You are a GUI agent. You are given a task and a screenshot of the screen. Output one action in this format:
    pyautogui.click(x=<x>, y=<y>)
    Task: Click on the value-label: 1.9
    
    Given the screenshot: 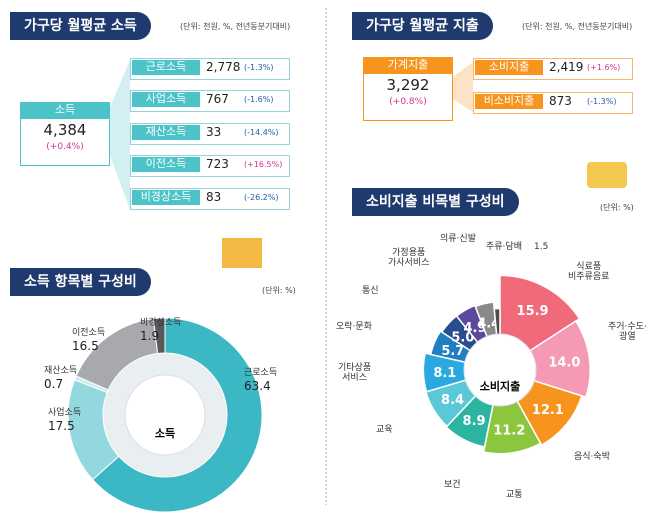 What is the action you would take?
    pyautogui.click(x=150, y=336)
    